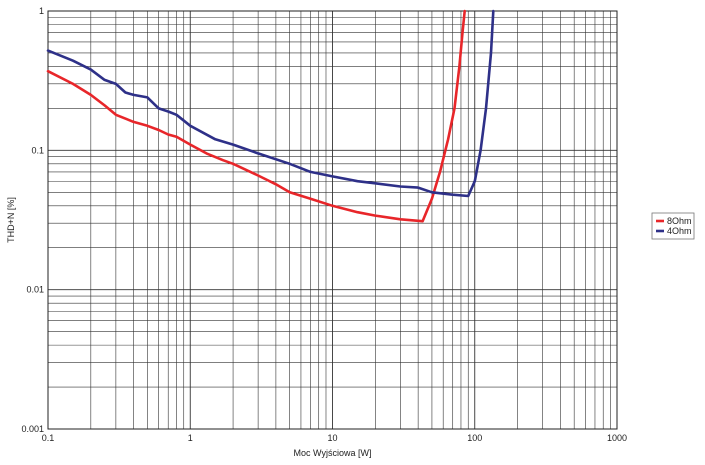 The width and height of the screenshot is (705, 465). What do you see at coordinates (48, 438) in the screenshot?
I see `x-tick-label: 0.1` at bounding box center [48, 438].